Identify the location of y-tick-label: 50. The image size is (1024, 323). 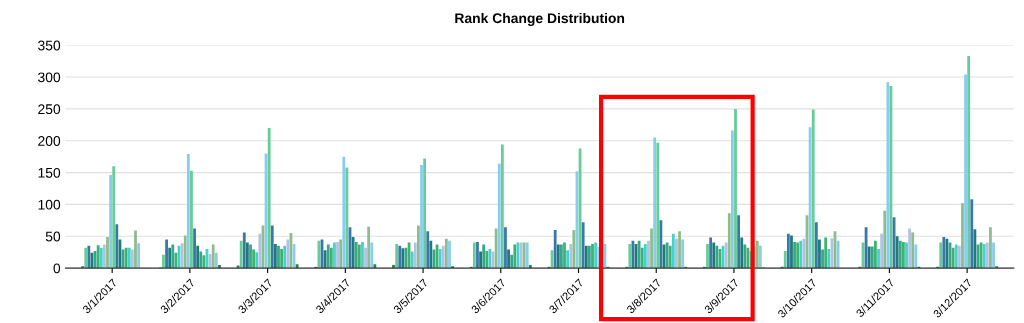
(53, 236).